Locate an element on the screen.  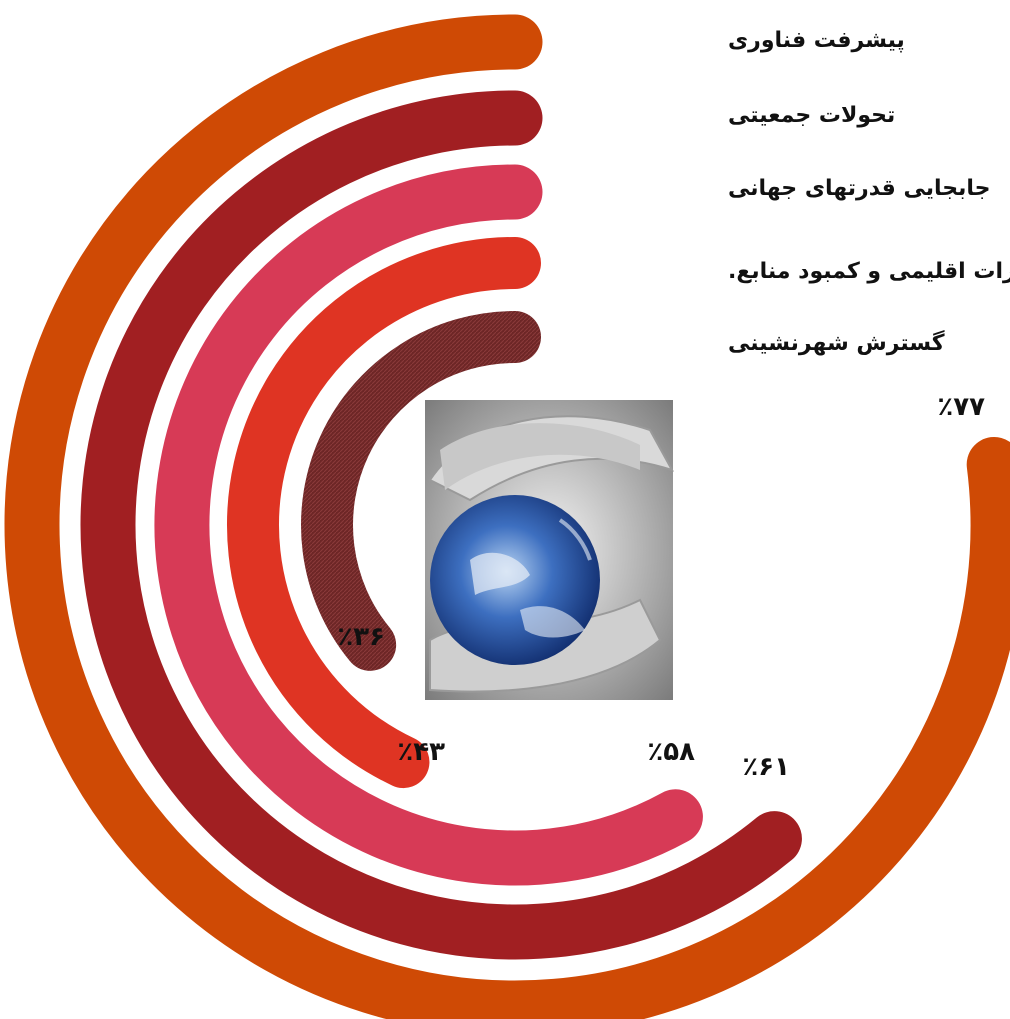
value-label-5: ٪۳۶ is located at coordinates (361, 637).